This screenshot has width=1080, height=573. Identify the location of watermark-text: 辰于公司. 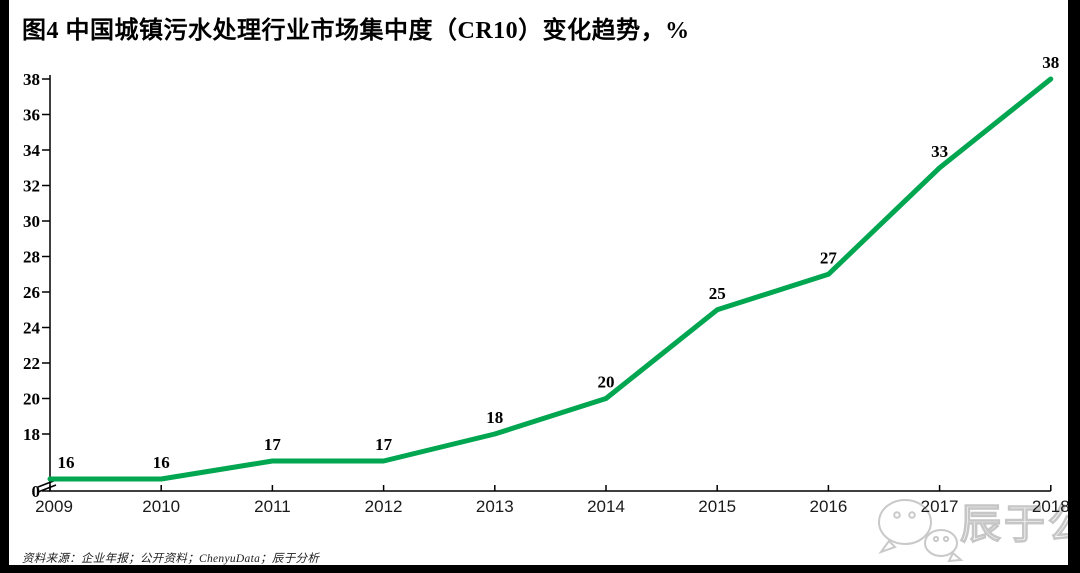
(1020, 524).